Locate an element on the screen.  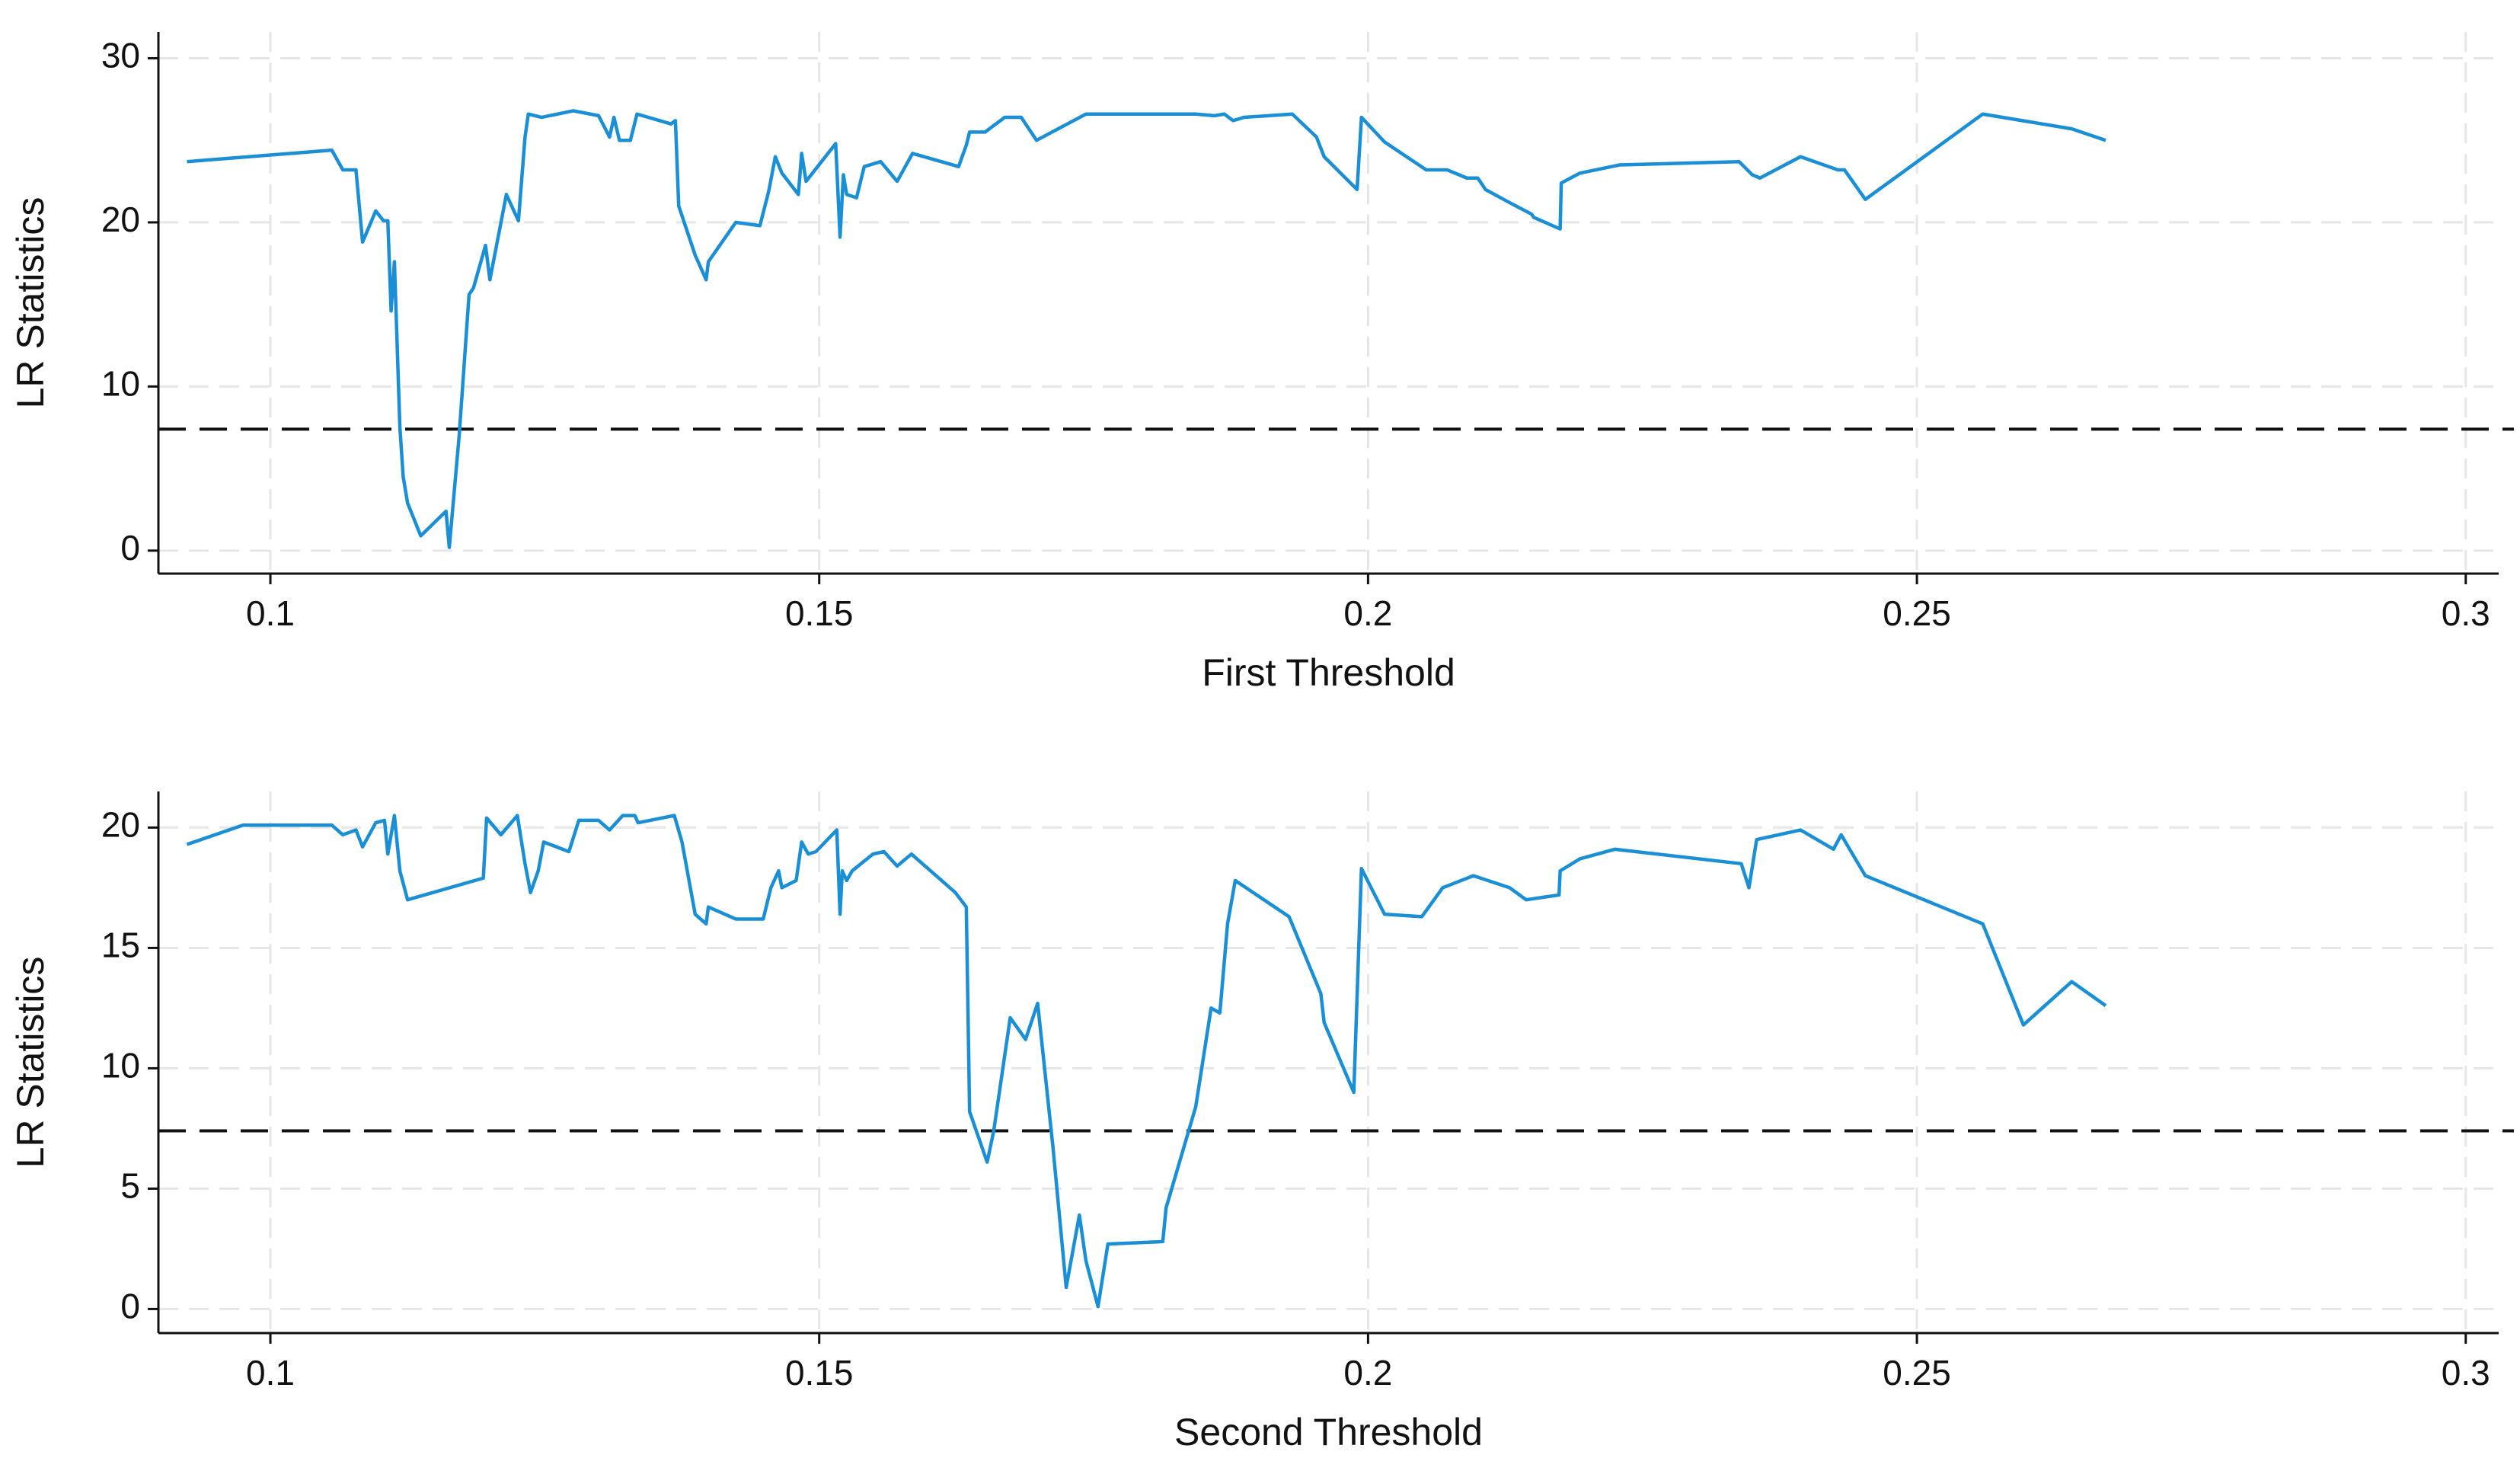
y-tick-label: 5 is located at coordinates (130, 1186).